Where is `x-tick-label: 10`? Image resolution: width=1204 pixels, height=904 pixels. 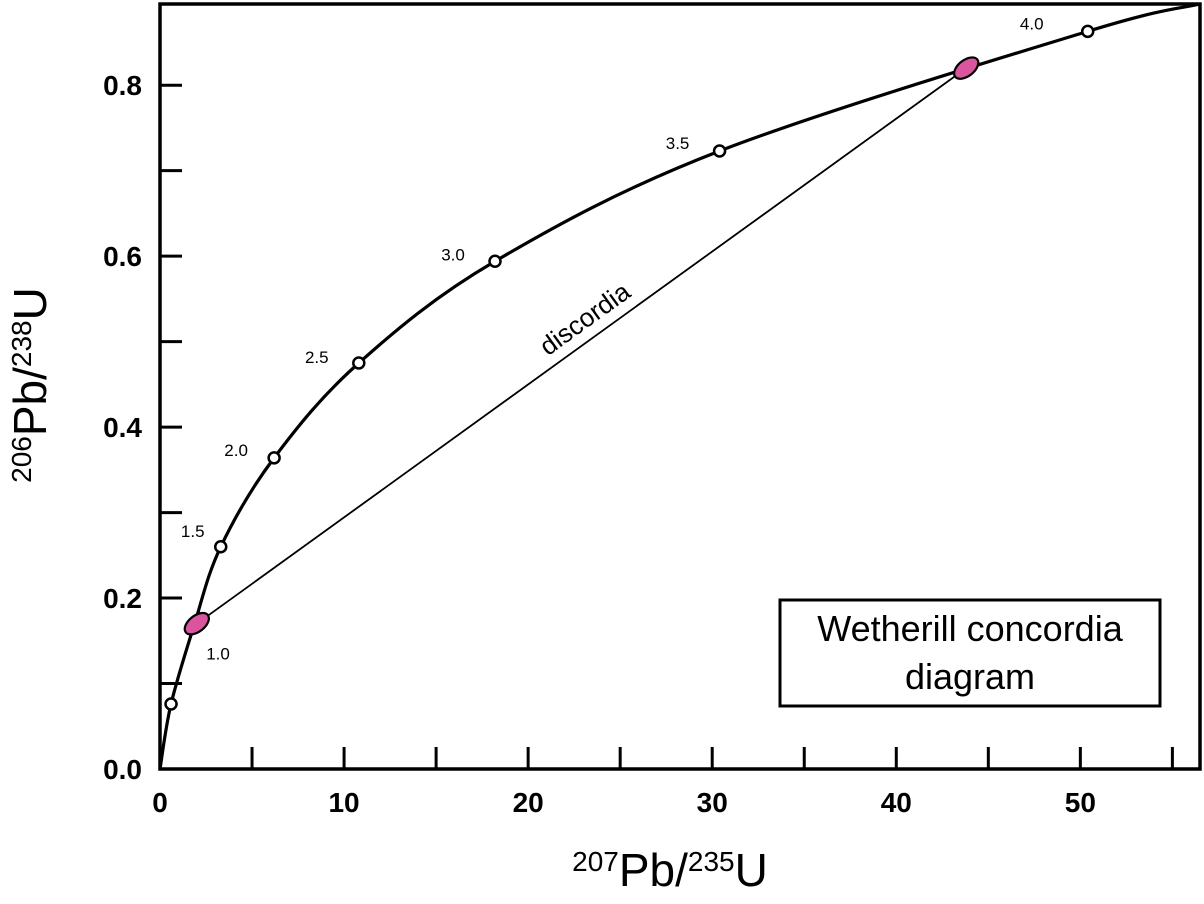
x-tick-label: 10 is located at coordinates (343, 802).